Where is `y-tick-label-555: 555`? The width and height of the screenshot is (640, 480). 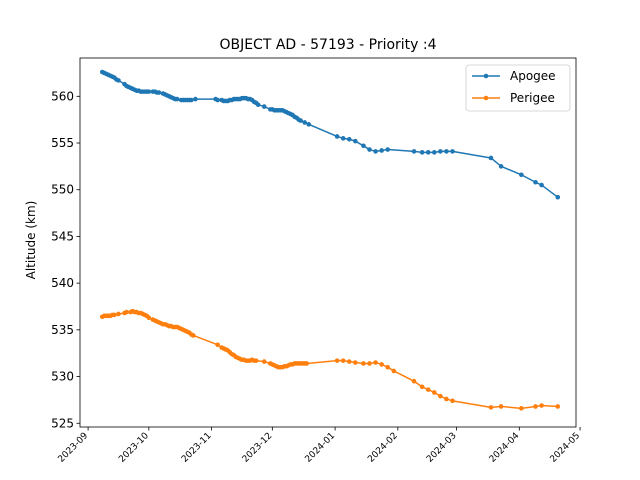
y-tick-label-555: 555 is located at coordinates (62, 143).